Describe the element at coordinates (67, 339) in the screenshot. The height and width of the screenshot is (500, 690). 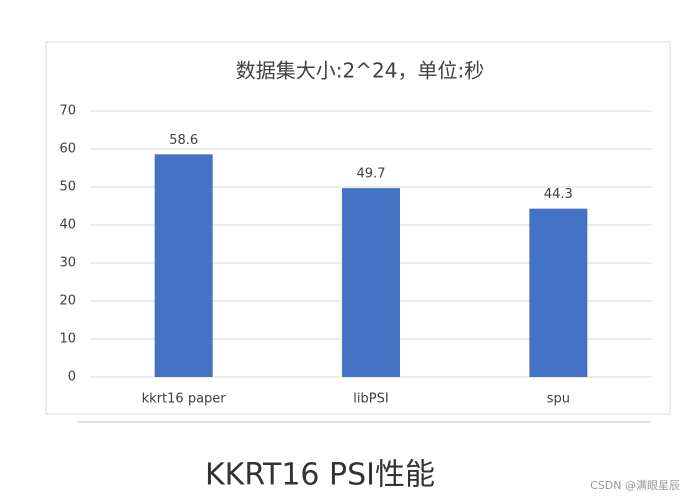
I see `y-tick-label: 10` at that location.